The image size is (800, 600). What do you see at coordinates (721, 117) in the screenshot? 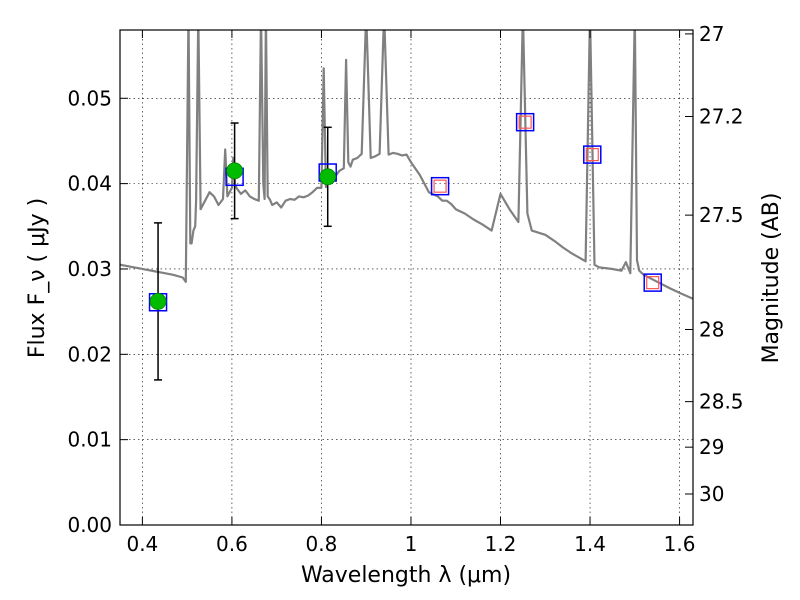
I see `mag-tick-label: 27.2` at bounding box center [721, 117].